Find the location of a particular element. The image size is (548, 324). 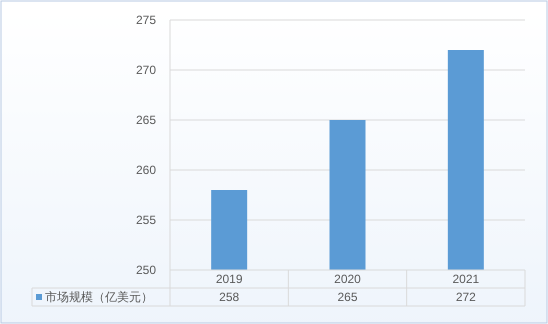

y-tick-label: 270 is located at coordinates (146, 70).